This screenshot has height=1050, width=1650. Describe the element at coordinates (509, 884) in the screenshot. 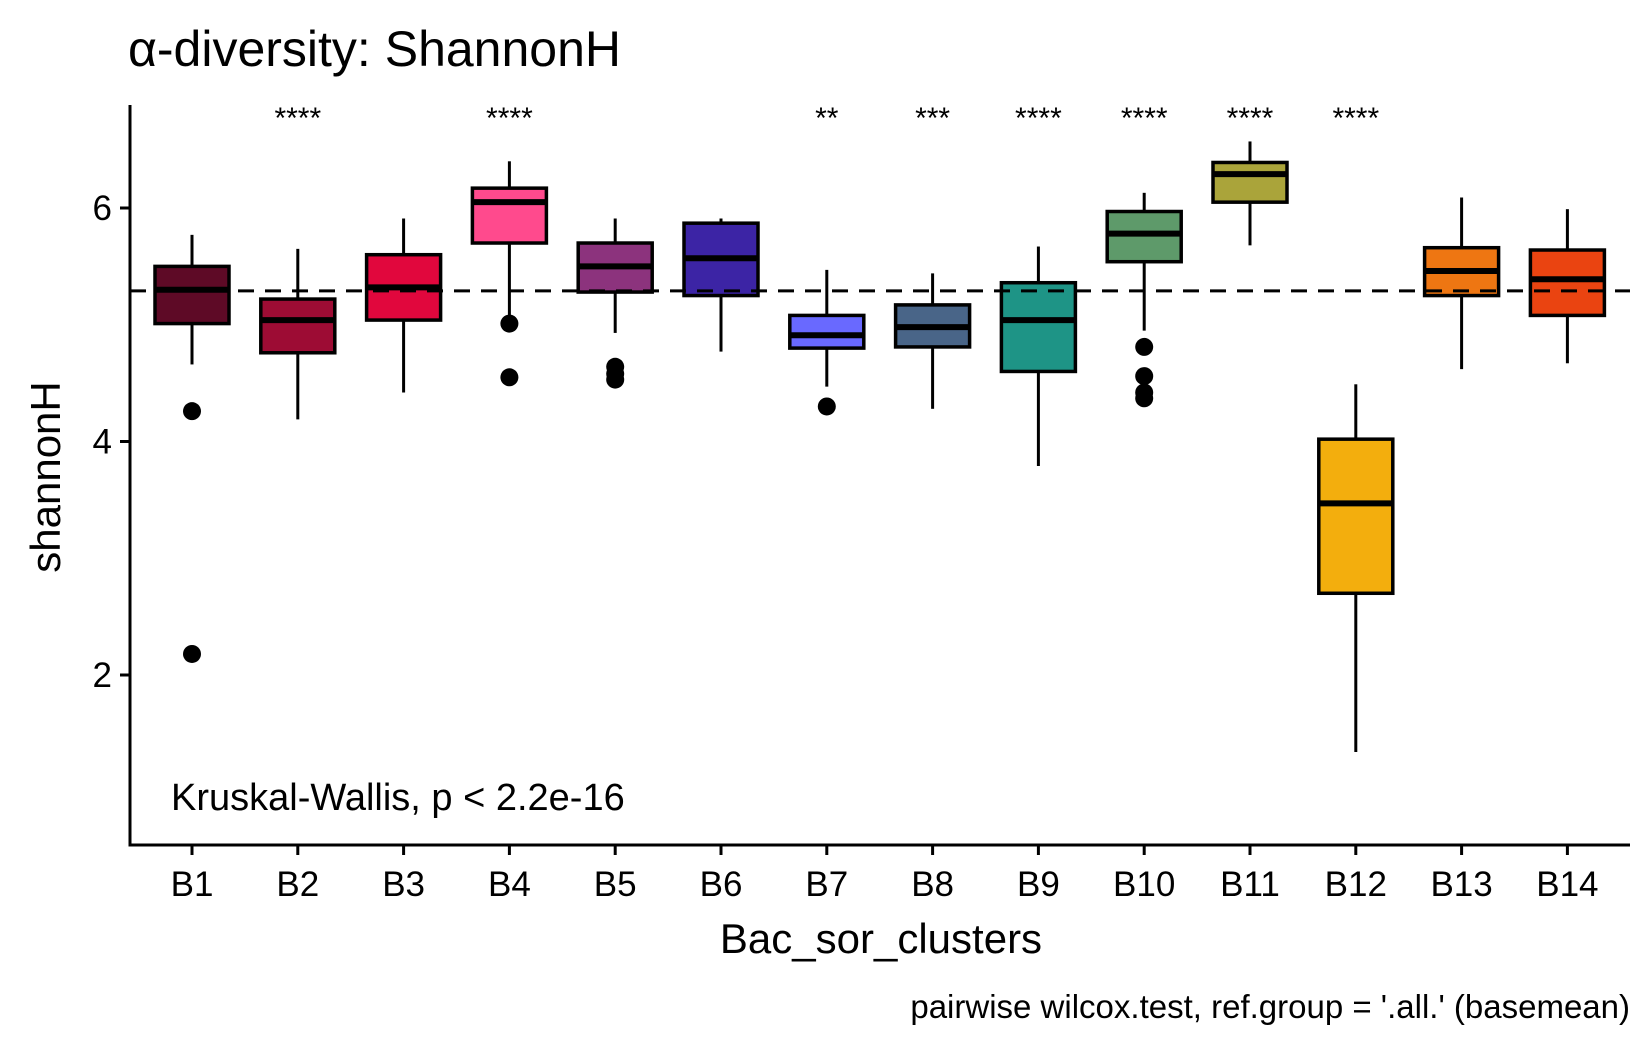

I see `x-tick-label-B4: B4` at that location.